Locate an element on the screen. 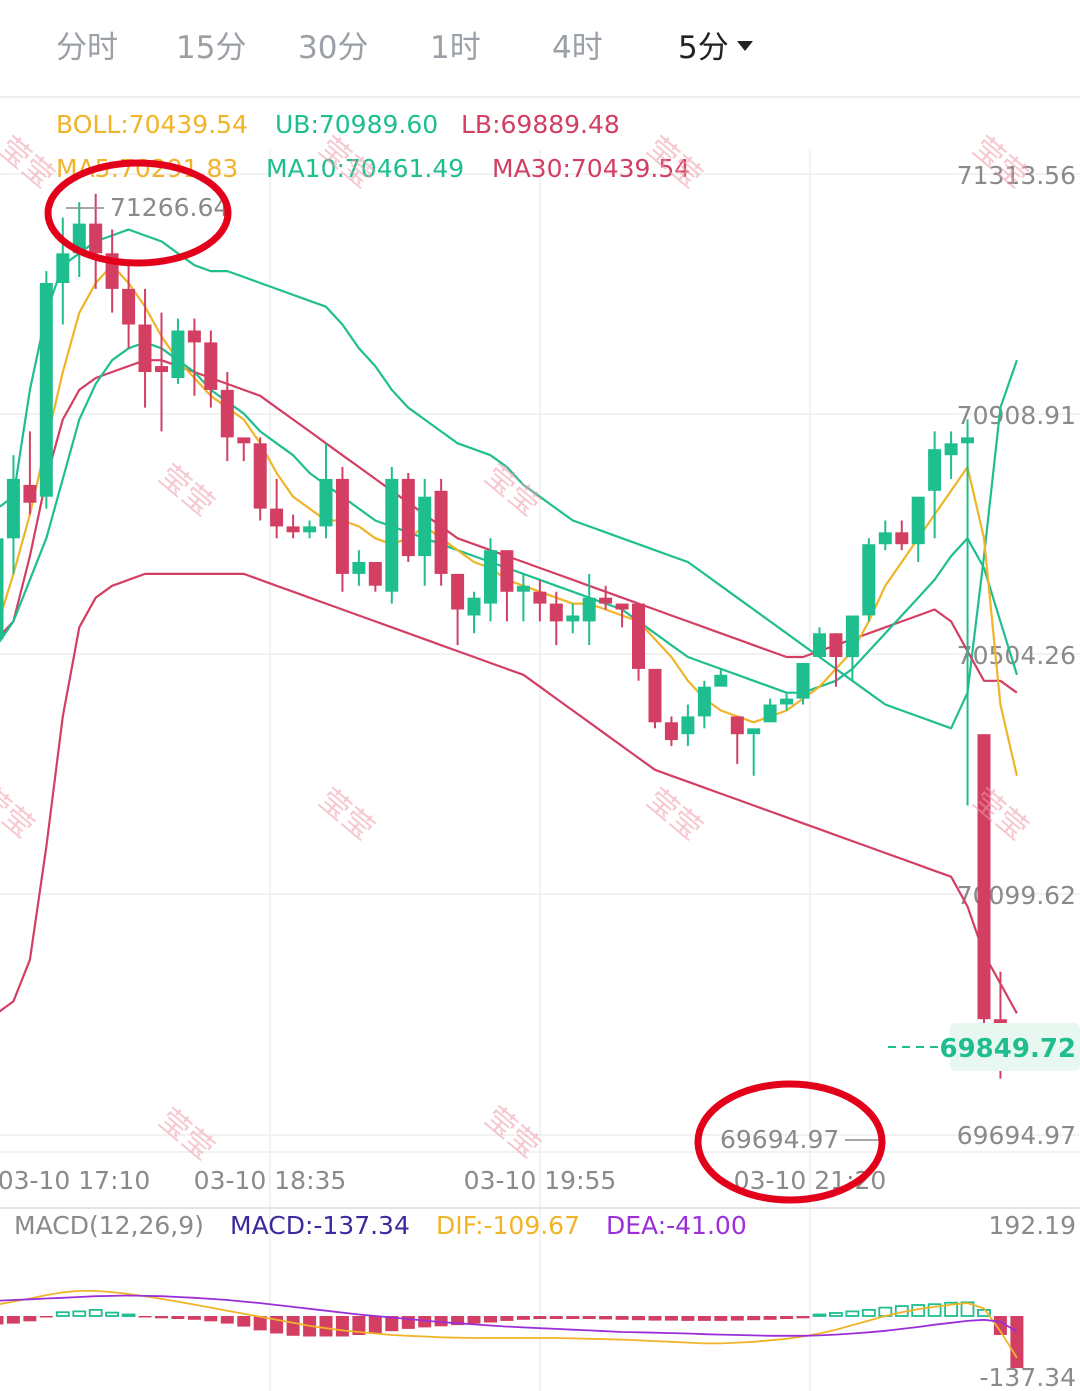 The image size is (1080, 1391). indicator-label: LB:69889.48 is located at coordinates (540, 124).